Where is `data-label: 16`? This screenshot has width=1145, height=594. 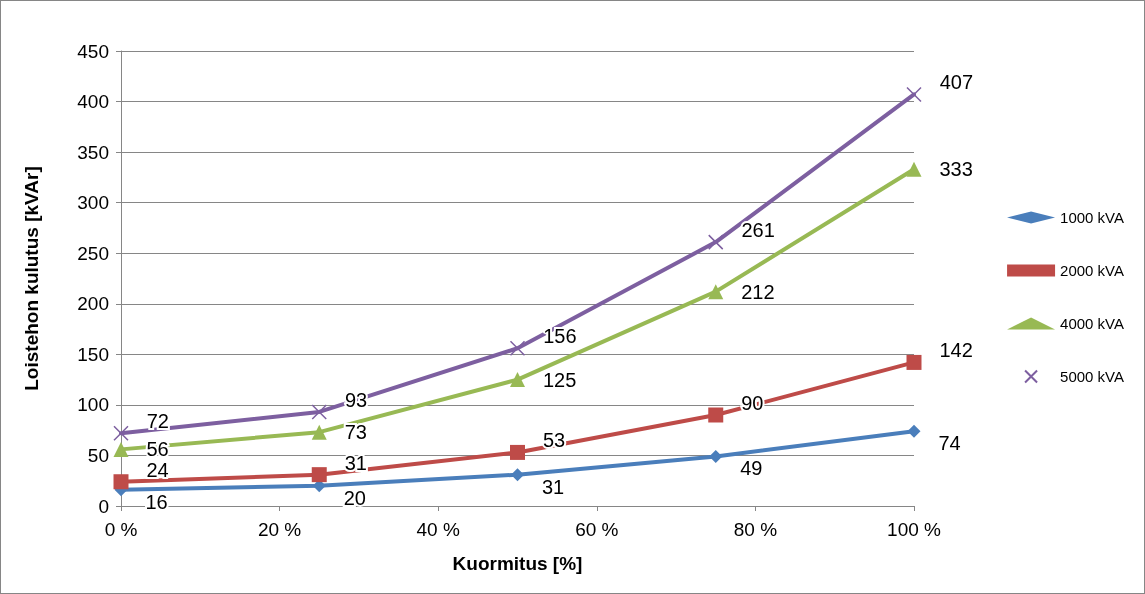
data-label: 16 is located at coordinates (156, 501).